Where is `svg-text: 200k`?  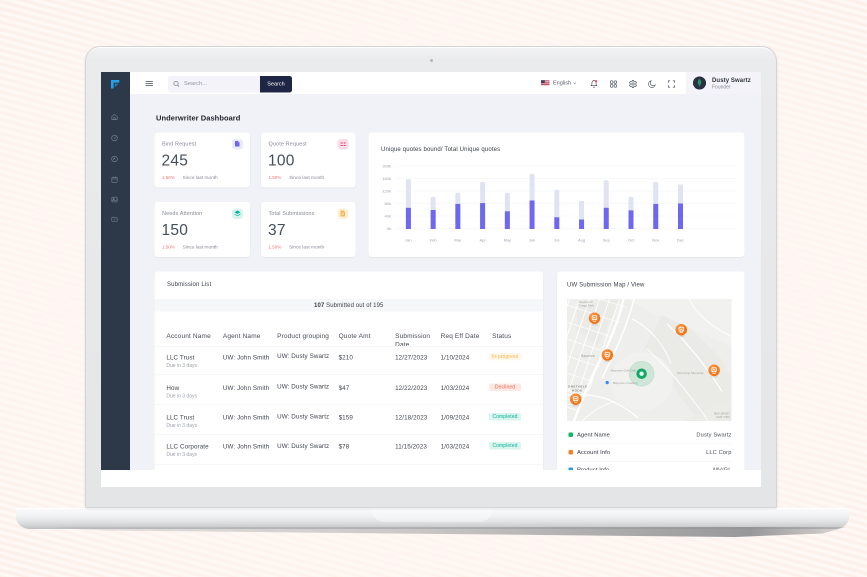 svg-text: 200k is located at coordinates (386, 166).